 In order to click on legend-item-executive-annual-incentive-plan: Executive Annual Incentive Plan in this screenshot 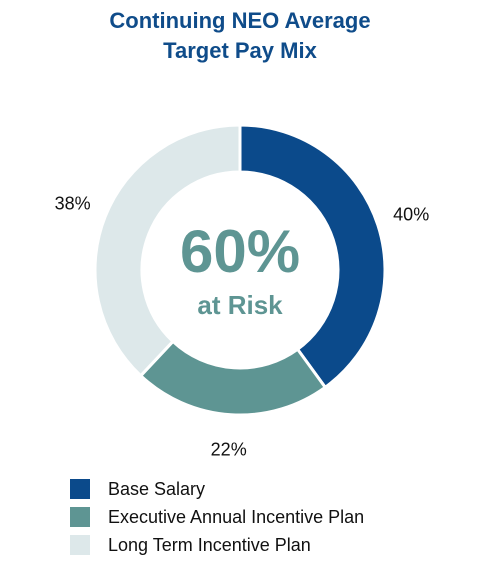, I will do `click(217, 517)`.